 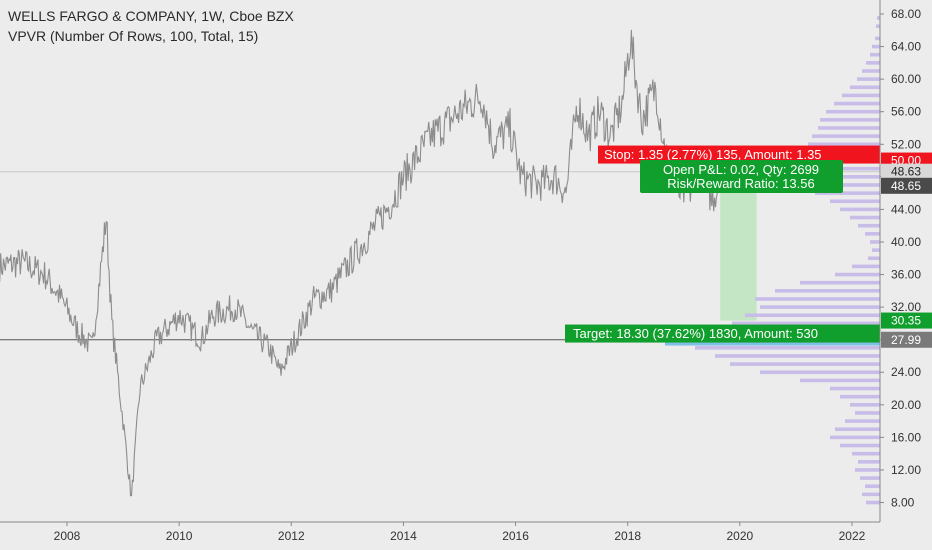 I want to click on x-tick-label: 2018, so click(x=627, y=536).